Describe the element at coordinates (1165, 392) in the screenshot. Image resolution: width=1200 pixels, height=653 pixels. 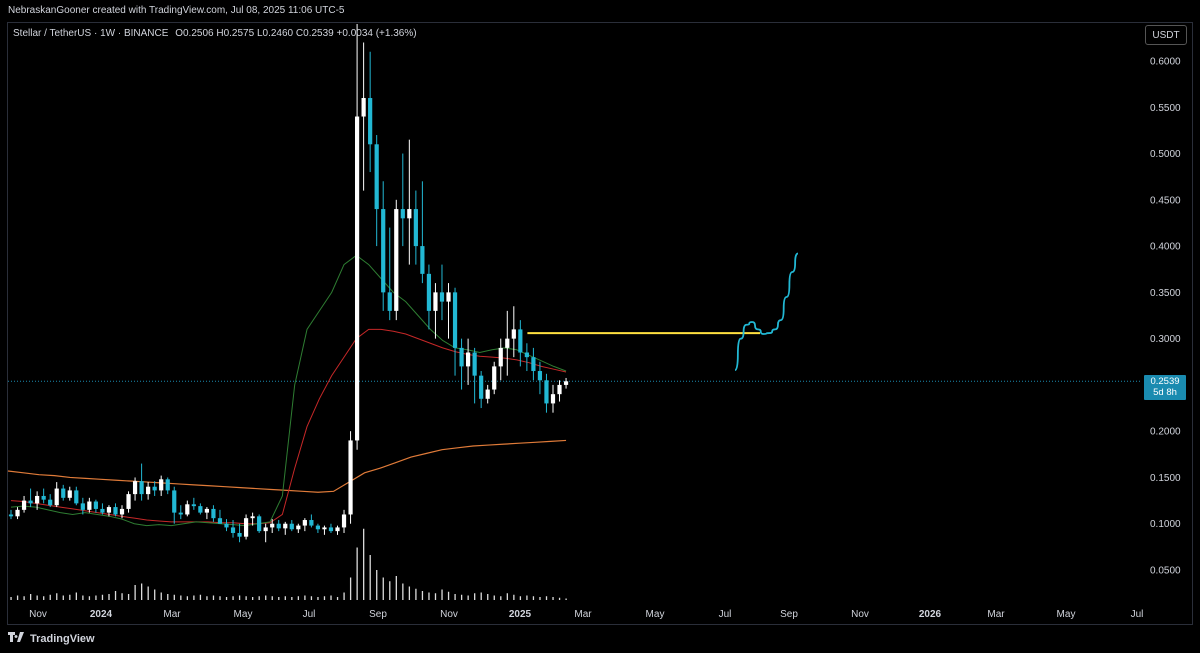
I see `bar-countdown: 5d 8h` at that location.